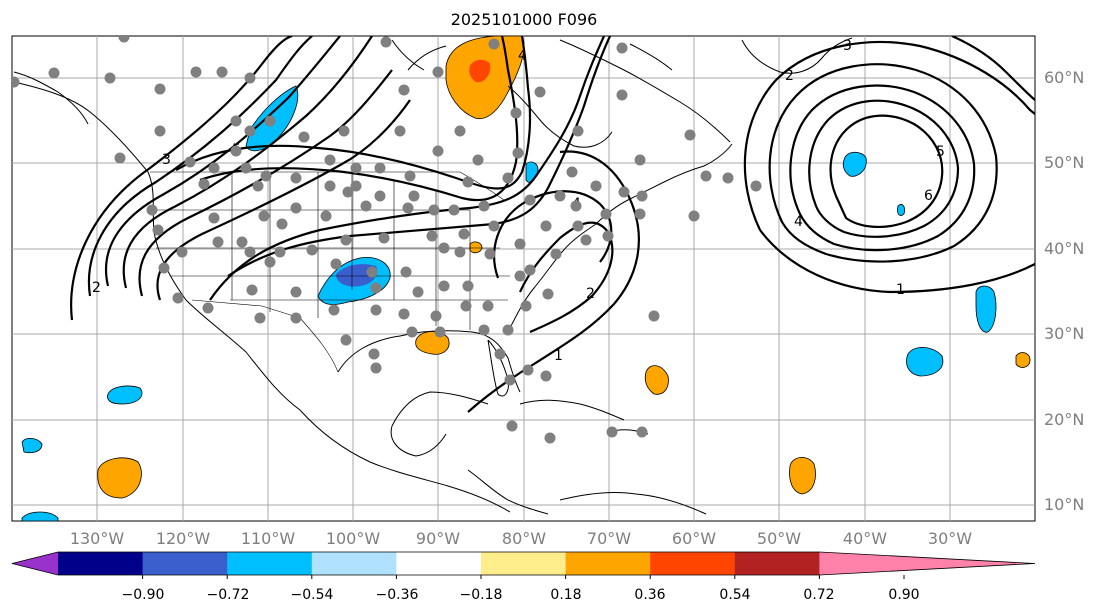 Image resolution: width=1105 pixels, height=615 pixels. What do you see at coordinates (656, 380) in the screenshot?
I see `positive-anomaly-caribbean` at bounding box center [656, 380].